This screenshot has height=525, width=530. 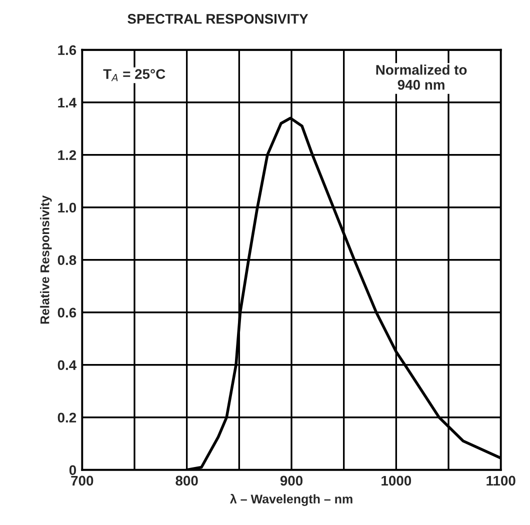 I want to click on y-tick-label: 1.2, so click(x=67, y=155).